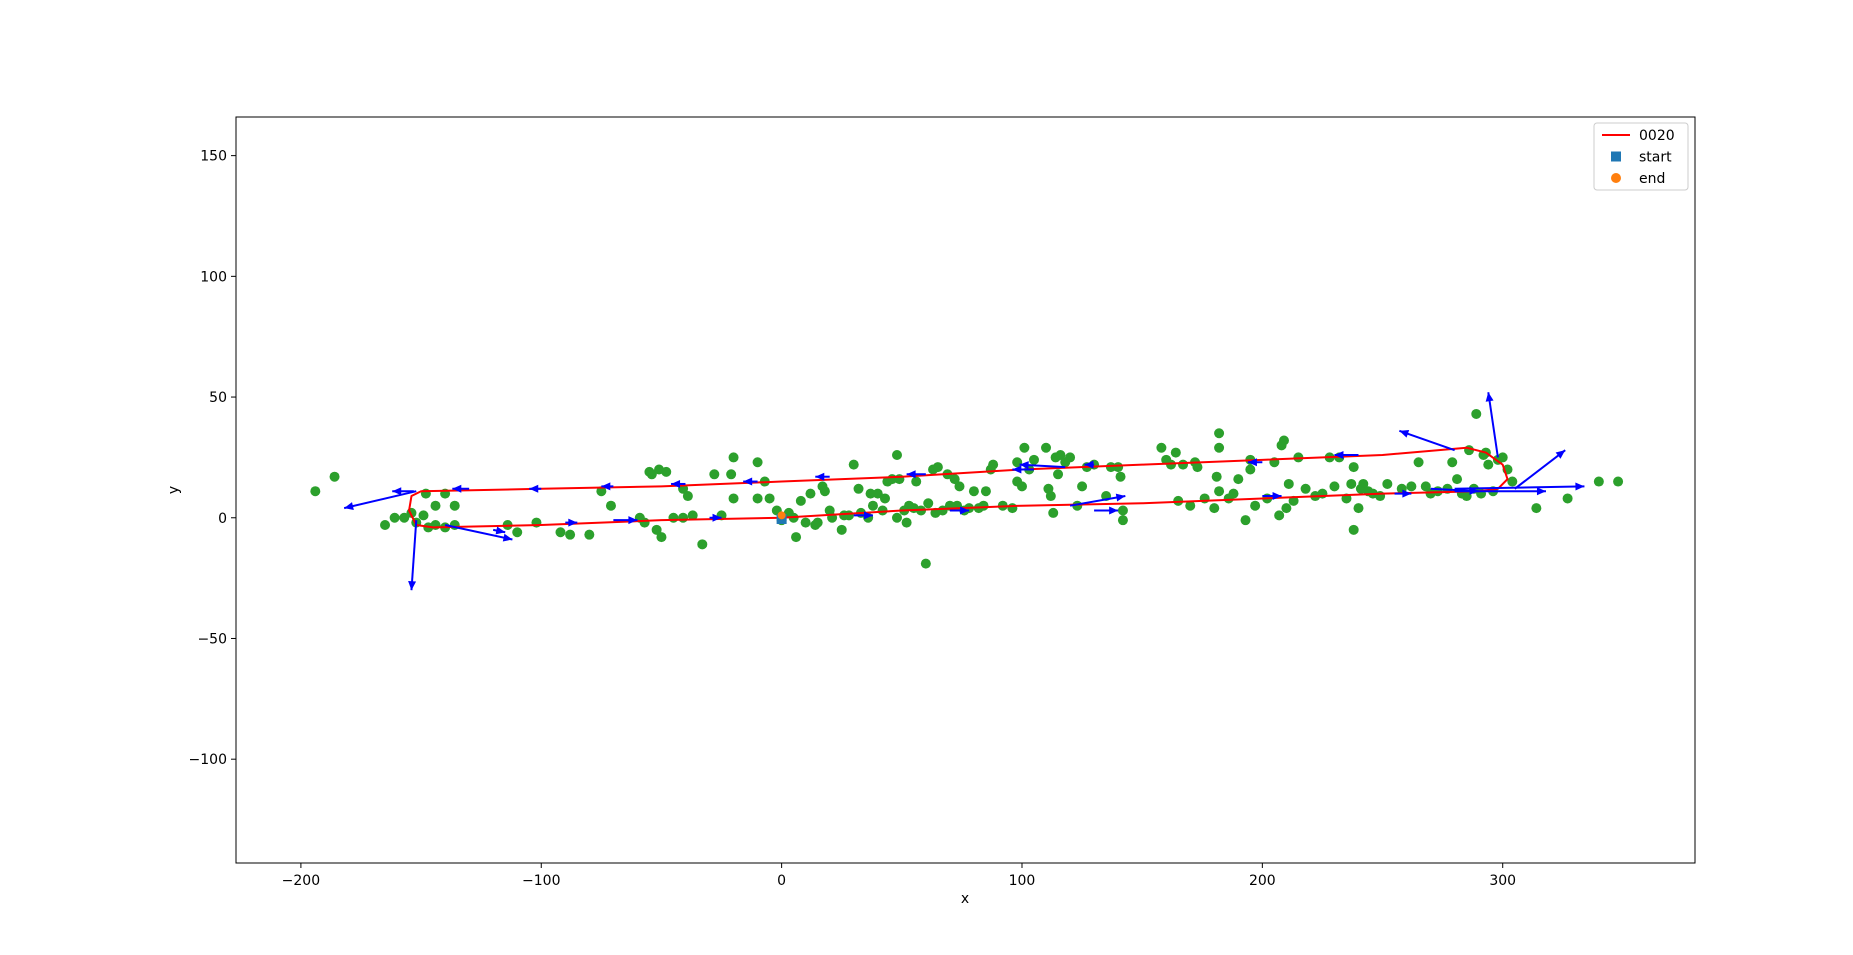 The height and width of the screenshot is (955, 1853). Describe the element at coordinates (781, 881) in the screenshot. I see `x-tick-label: 0` at that location.